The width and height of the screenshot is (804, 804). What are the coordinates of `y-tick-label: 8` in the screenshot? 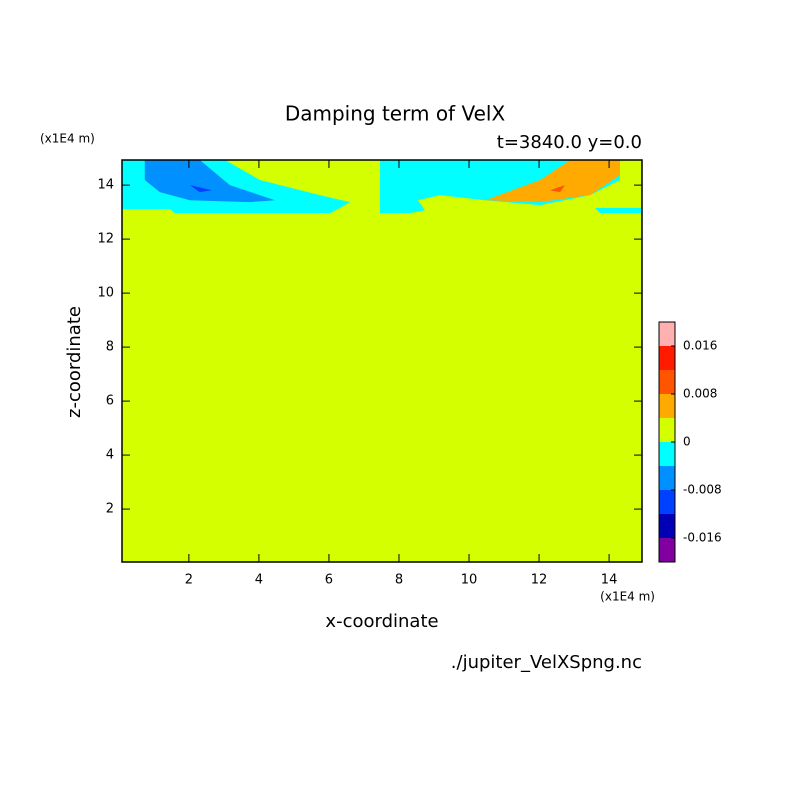 It's located at (110, 347).